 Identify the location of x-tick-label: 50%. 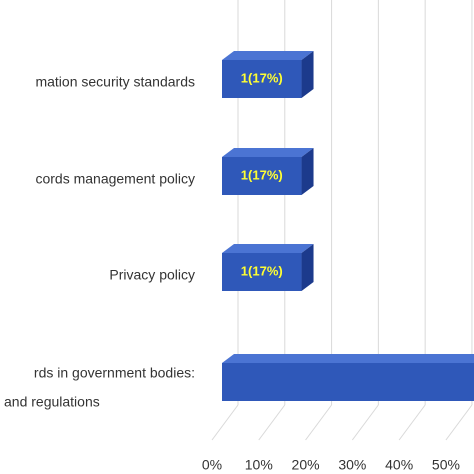
(446, 465).